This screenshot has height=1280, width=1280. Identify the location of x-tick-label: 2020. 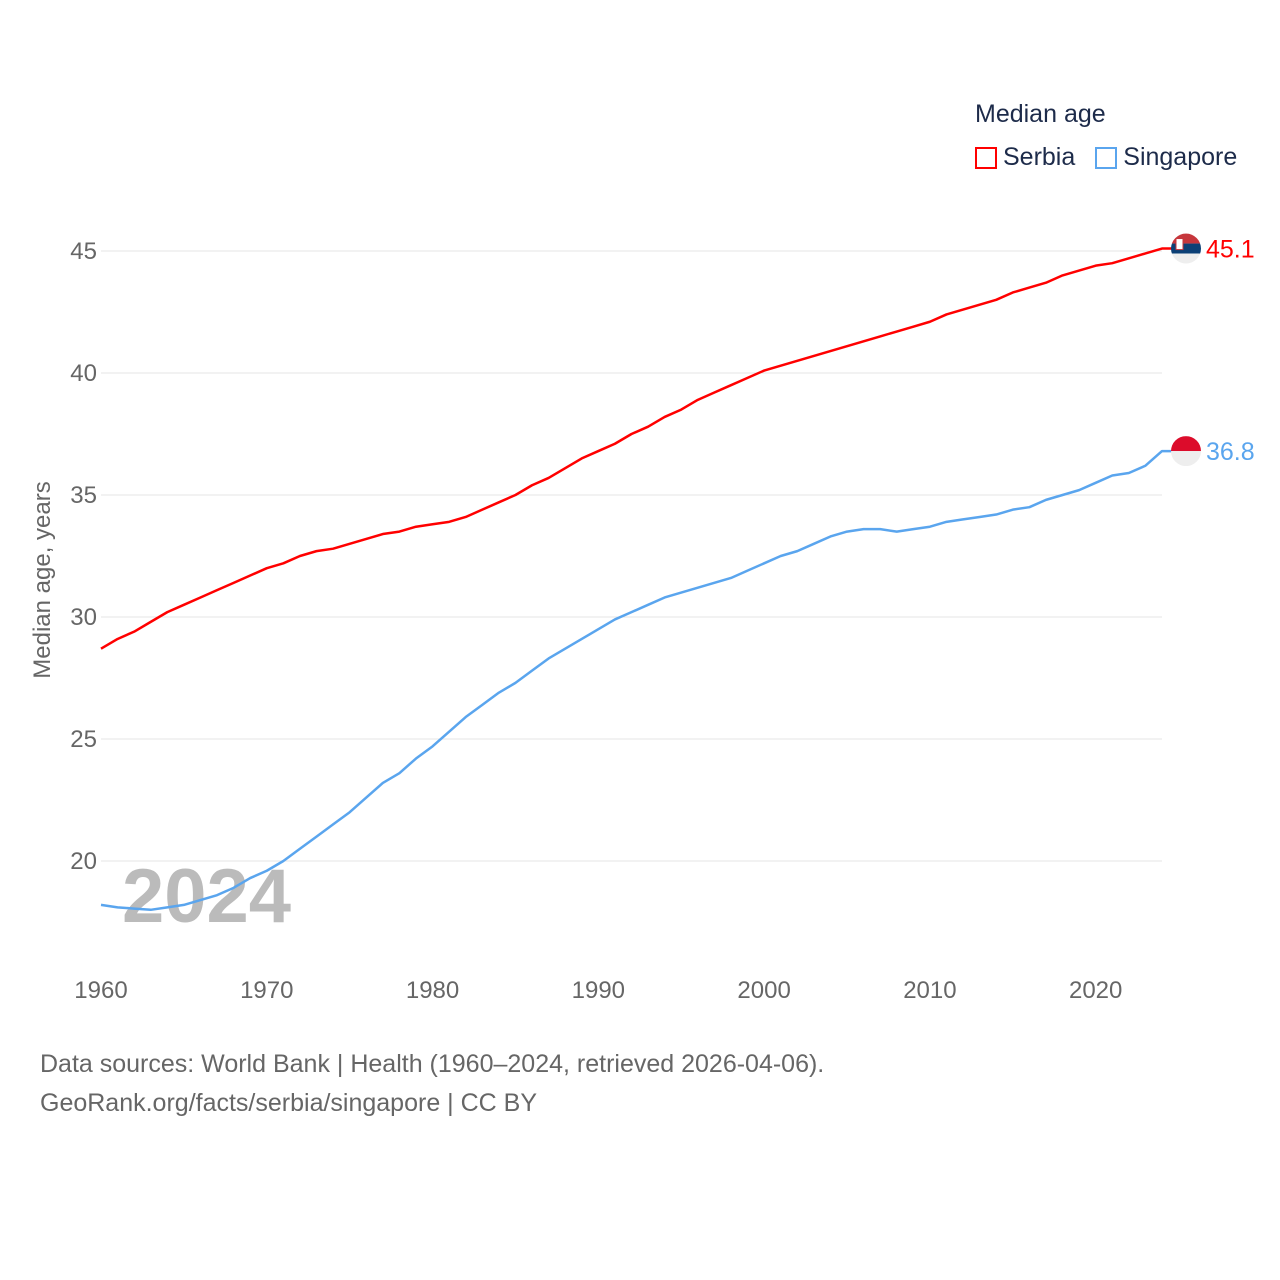
(1095, 990).